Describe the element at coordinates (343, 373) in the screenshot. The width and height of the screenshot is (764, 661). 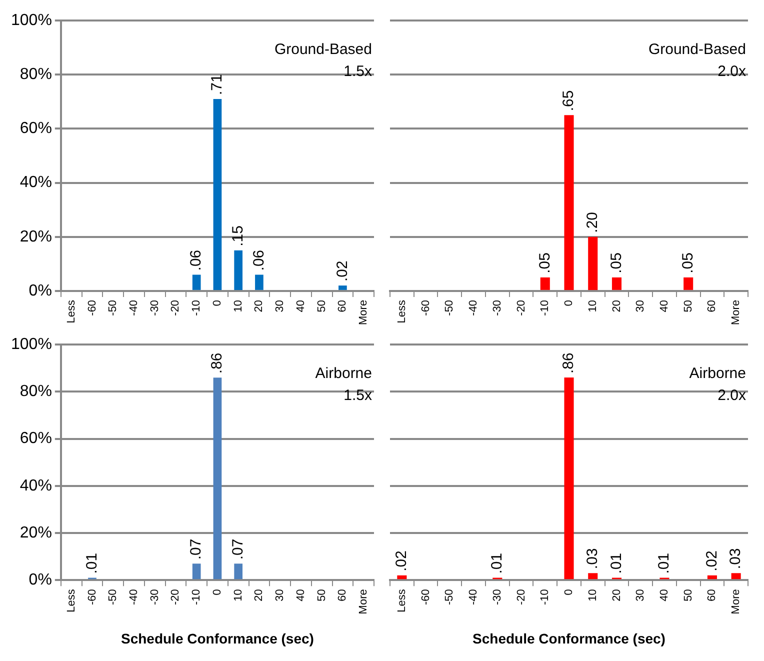
I see `annotation: Airborne` at that location.